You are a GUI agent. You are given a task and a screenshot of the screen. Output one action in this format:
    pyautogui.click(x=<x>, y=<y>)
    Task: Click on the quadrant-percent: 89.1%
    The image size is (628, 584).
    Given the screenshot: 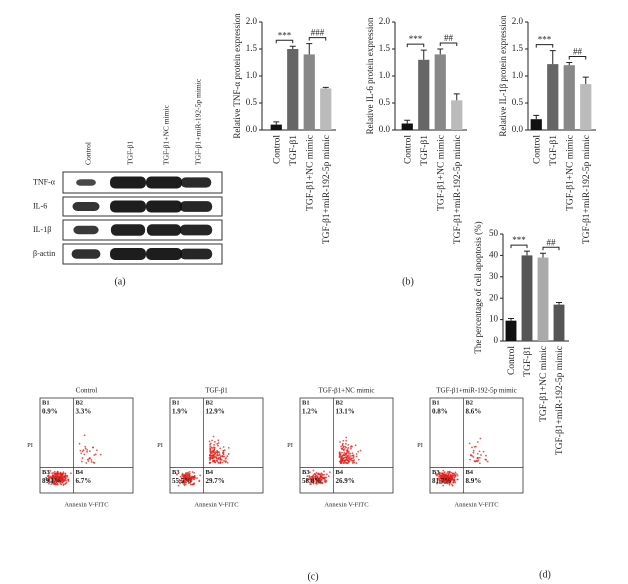 What is the action you would take?
    pyautogui.click(x=51, y=481)
    